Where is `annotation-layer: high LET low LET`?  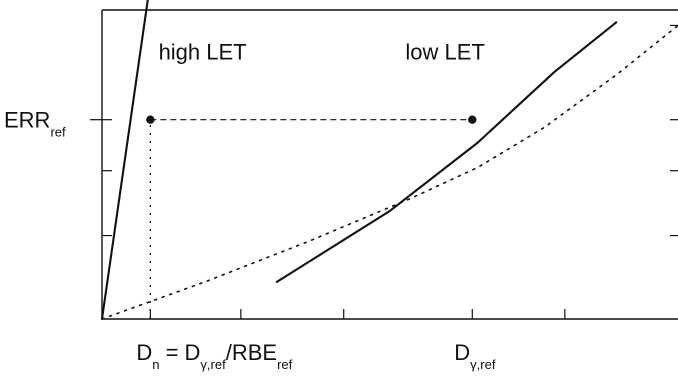
annotation-layer: high LET low LET is located at coordinates (322, 51).